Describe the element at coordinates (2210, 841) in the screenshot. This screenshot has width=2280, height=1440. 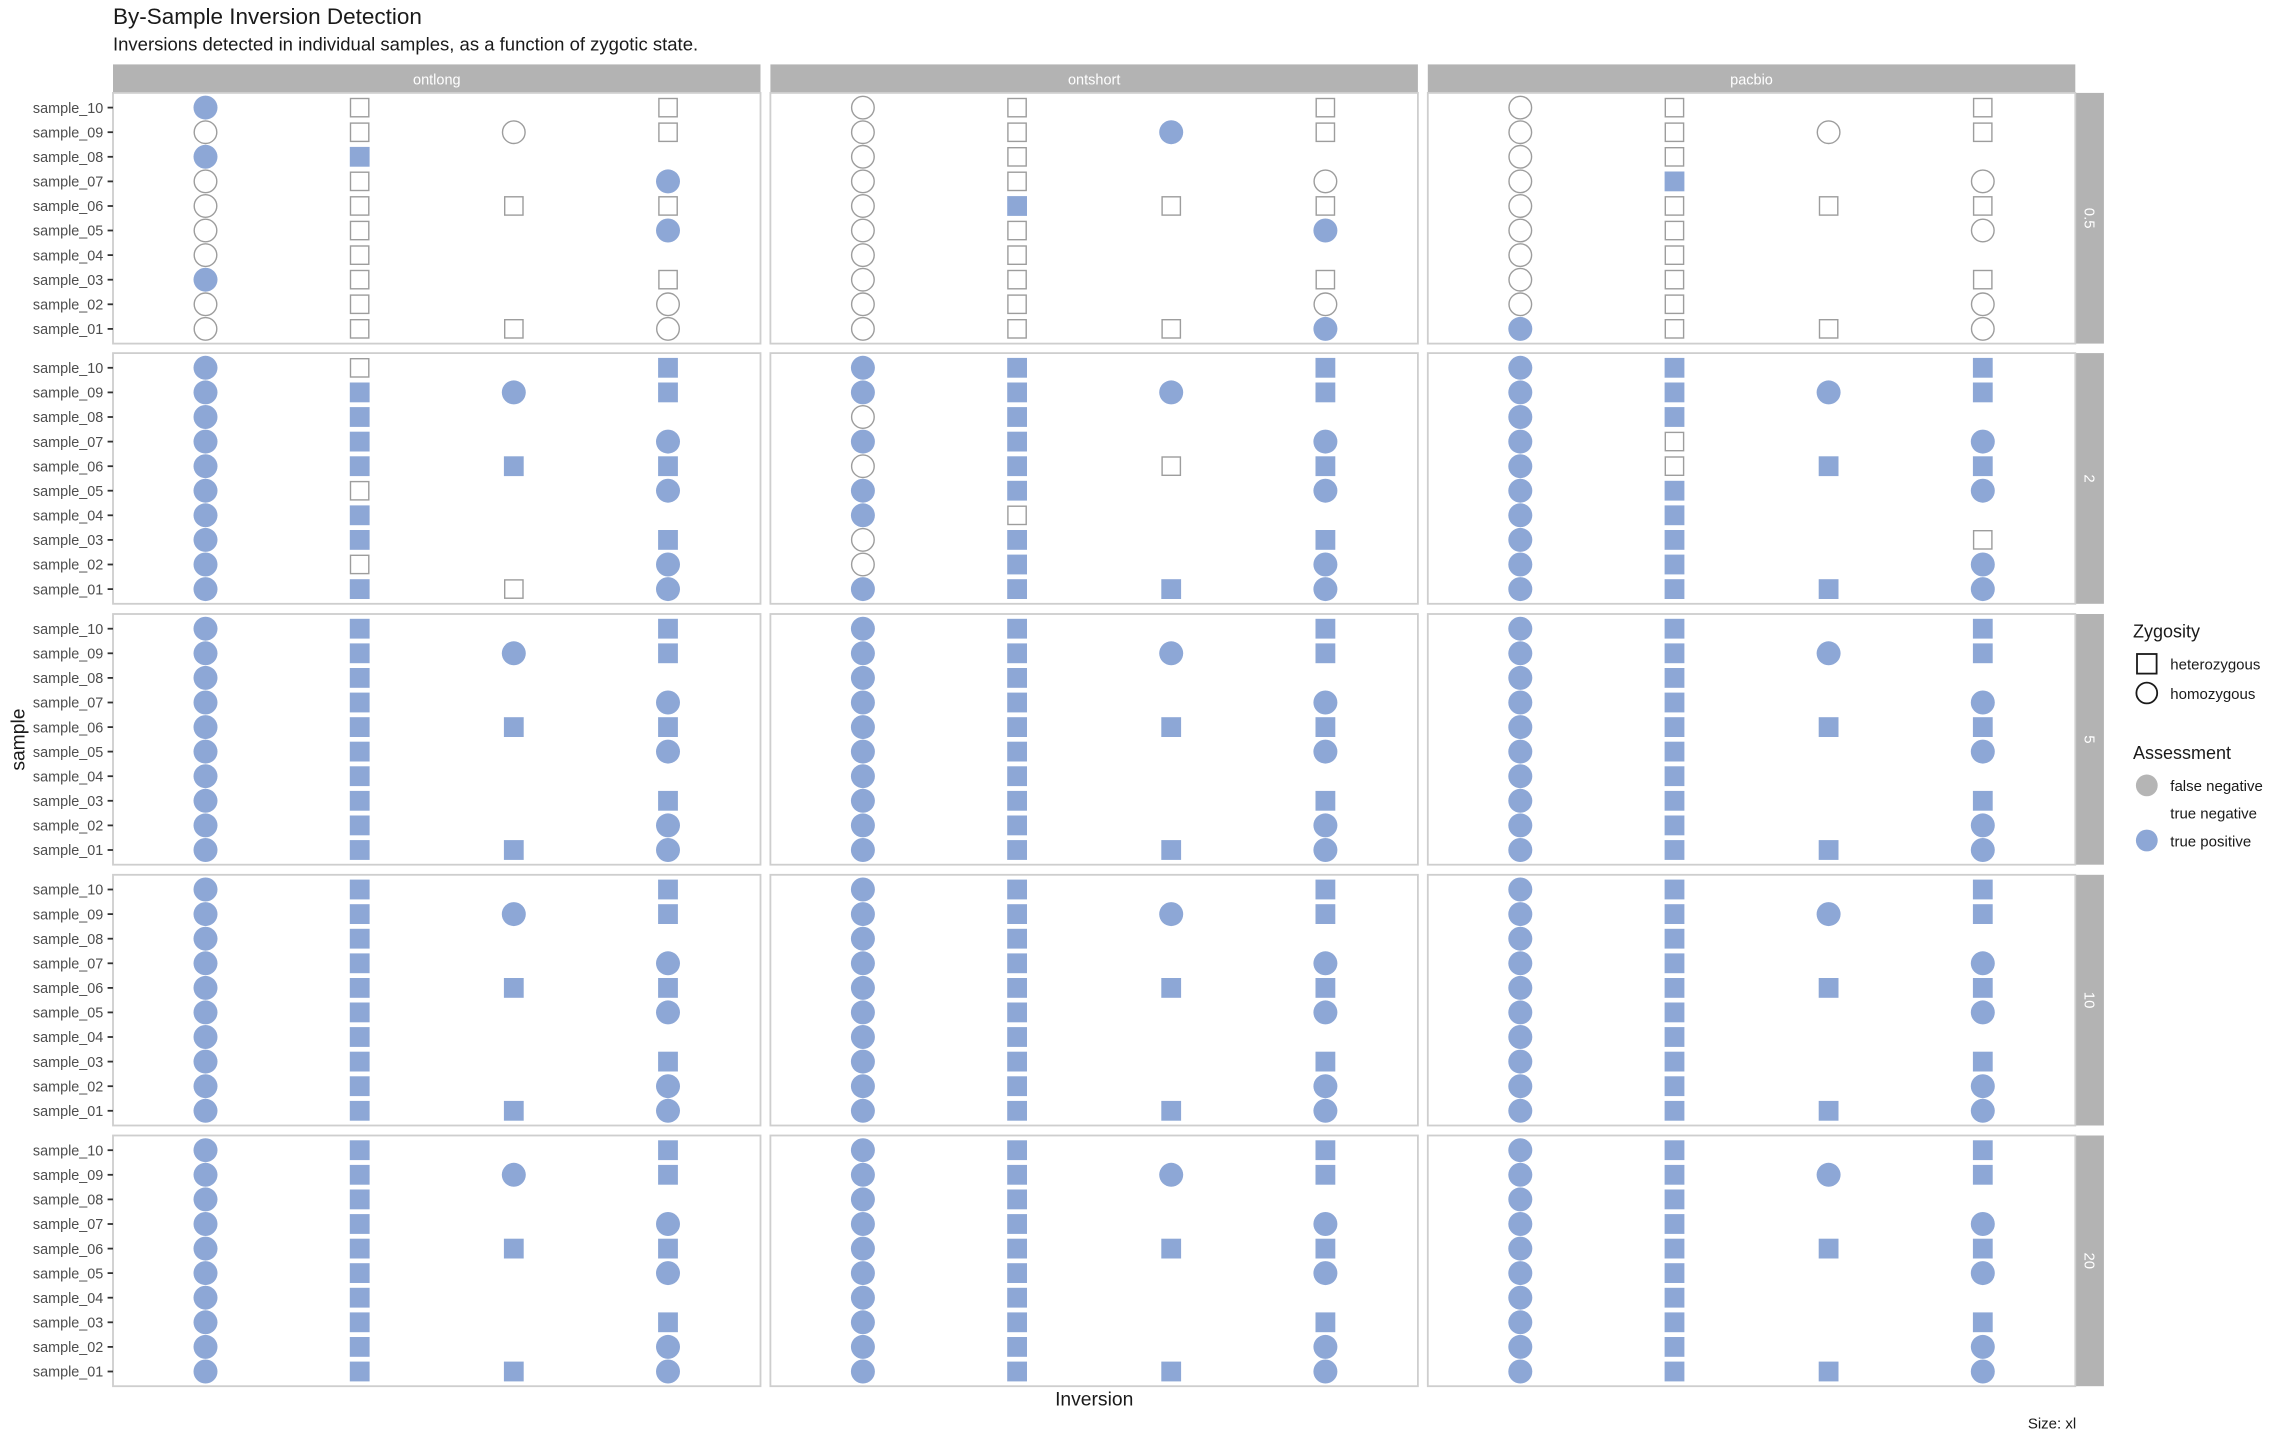
I see `svg-text: true positive` at that location.